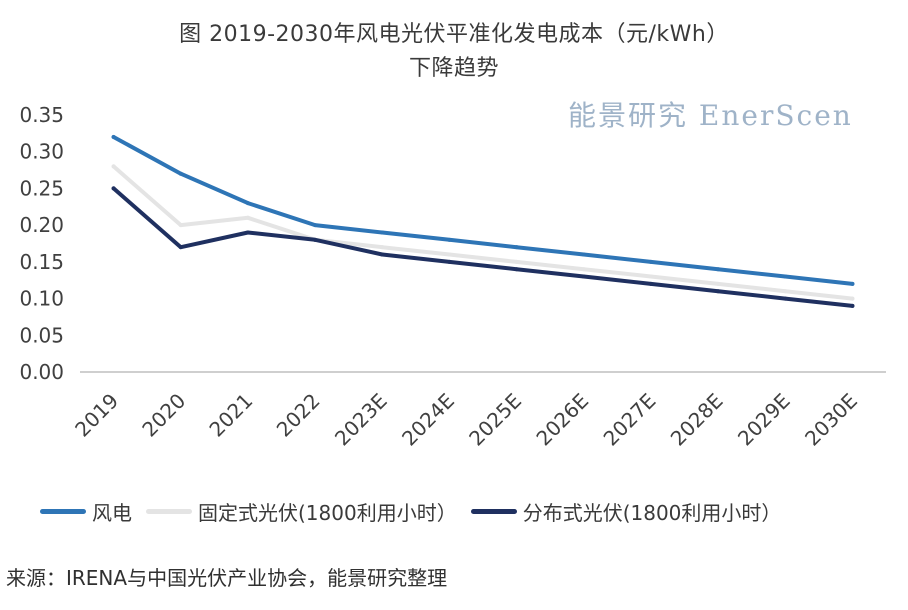 The height and width of the screenshot is (610, 908). What do you see at coordinates (227, 578) in the screenshot?
I see `source-note: 来源：IRENA与中国光伏产业协会，能景研究整理` at bounding box center [227, 578].